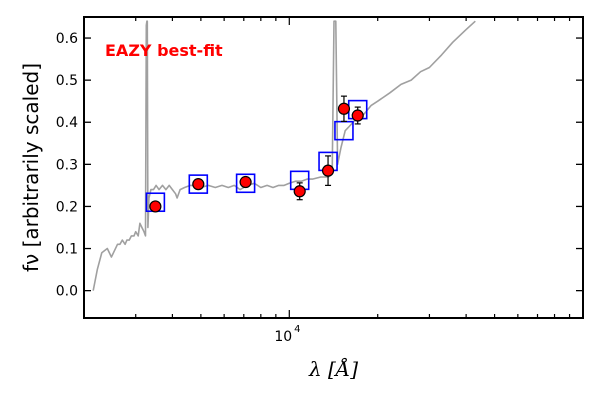  I want to click on x-tick-label: 10, so click(283, 337).